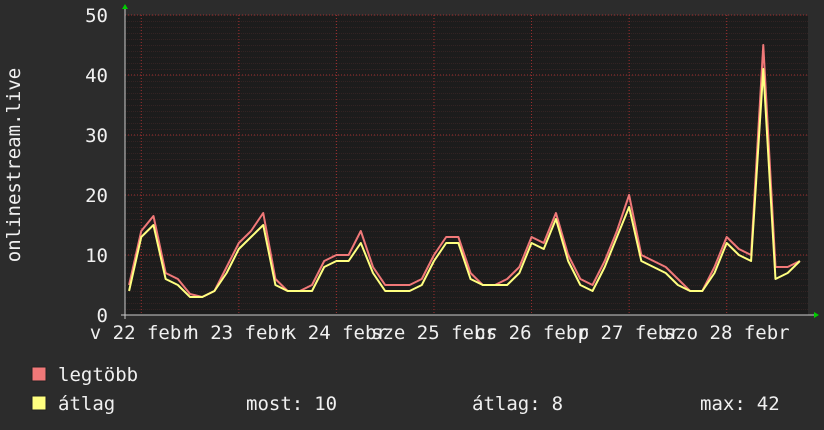  What do you see at coordinates (506, 404) in the screenshot?
I see `stat-label: átlag:` at bounding box center [506, 404].